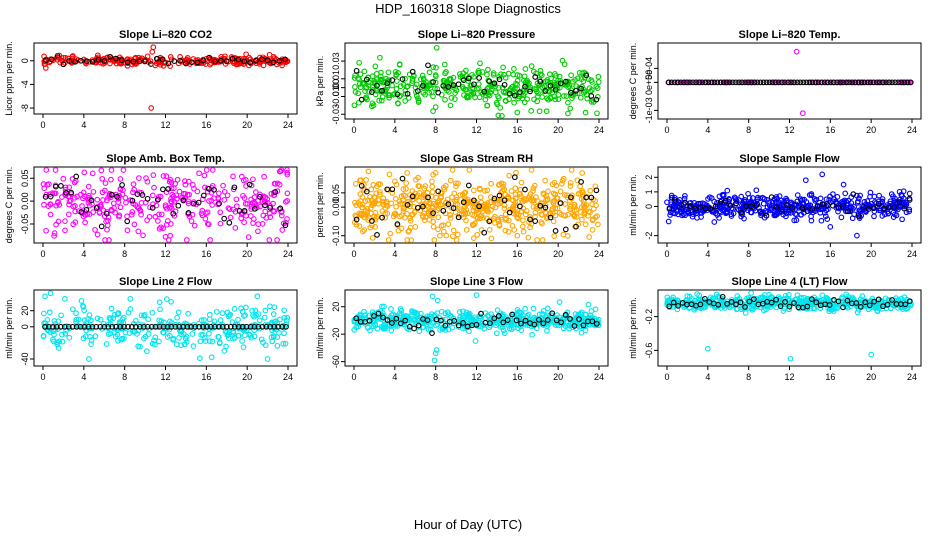  What do you see at coordinates (25, 358) in the screenshot?
I see `y-tick-label: -40` at bounding box center [25, 358].